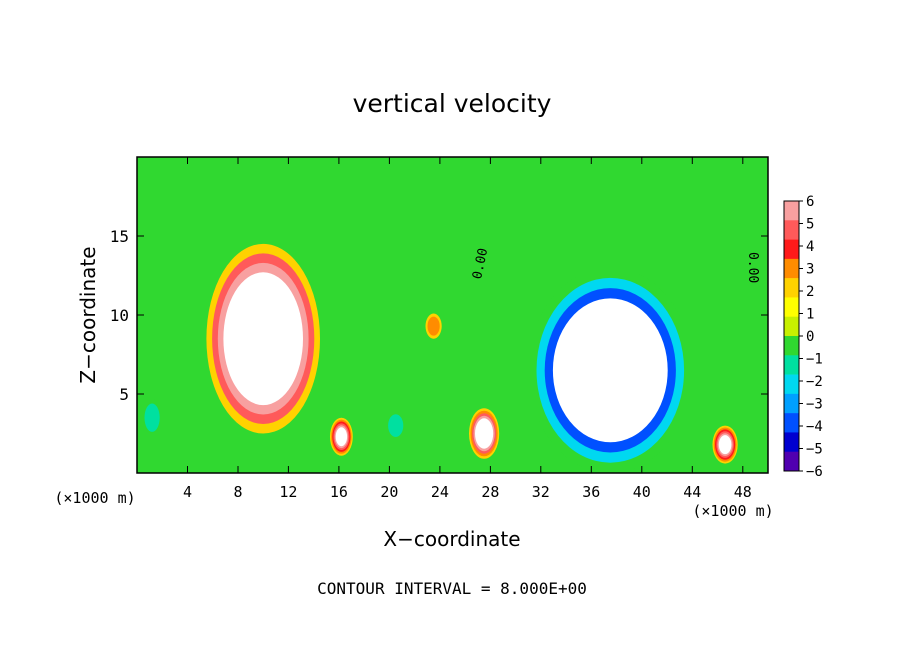 The width and height of the screenshot is (904, 654). I want to click on x-tick-label: 28, so click(490, 492).